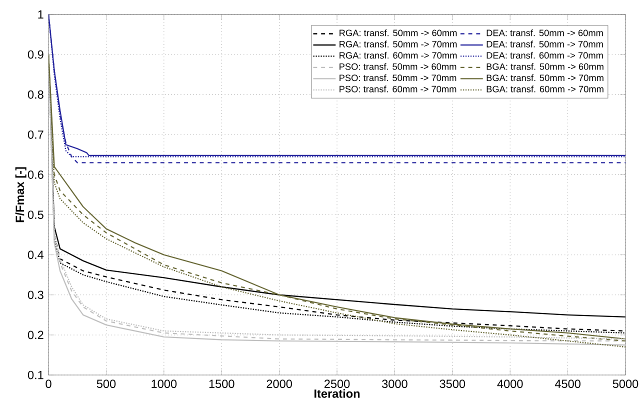  I want to click on y-tick-label: 0.6, so click(36, 175).